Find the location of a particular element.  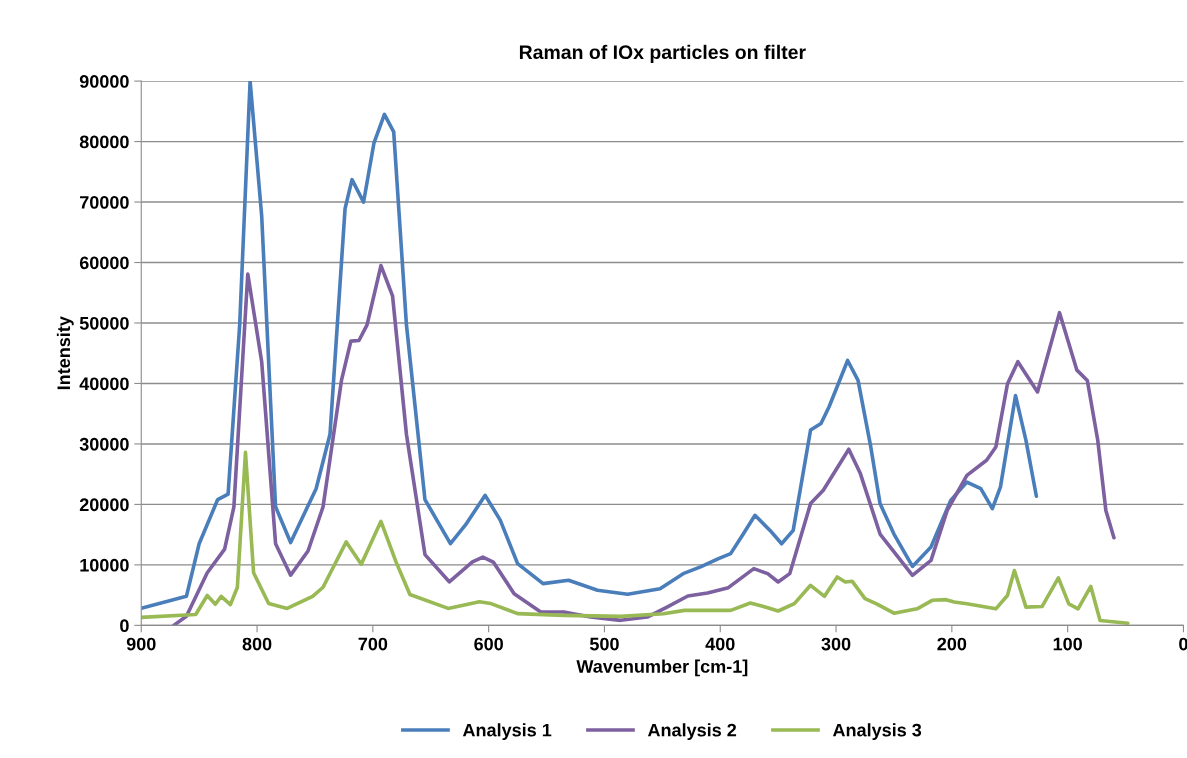

x-tick-label: 900 is located at coordinates (141, 644).